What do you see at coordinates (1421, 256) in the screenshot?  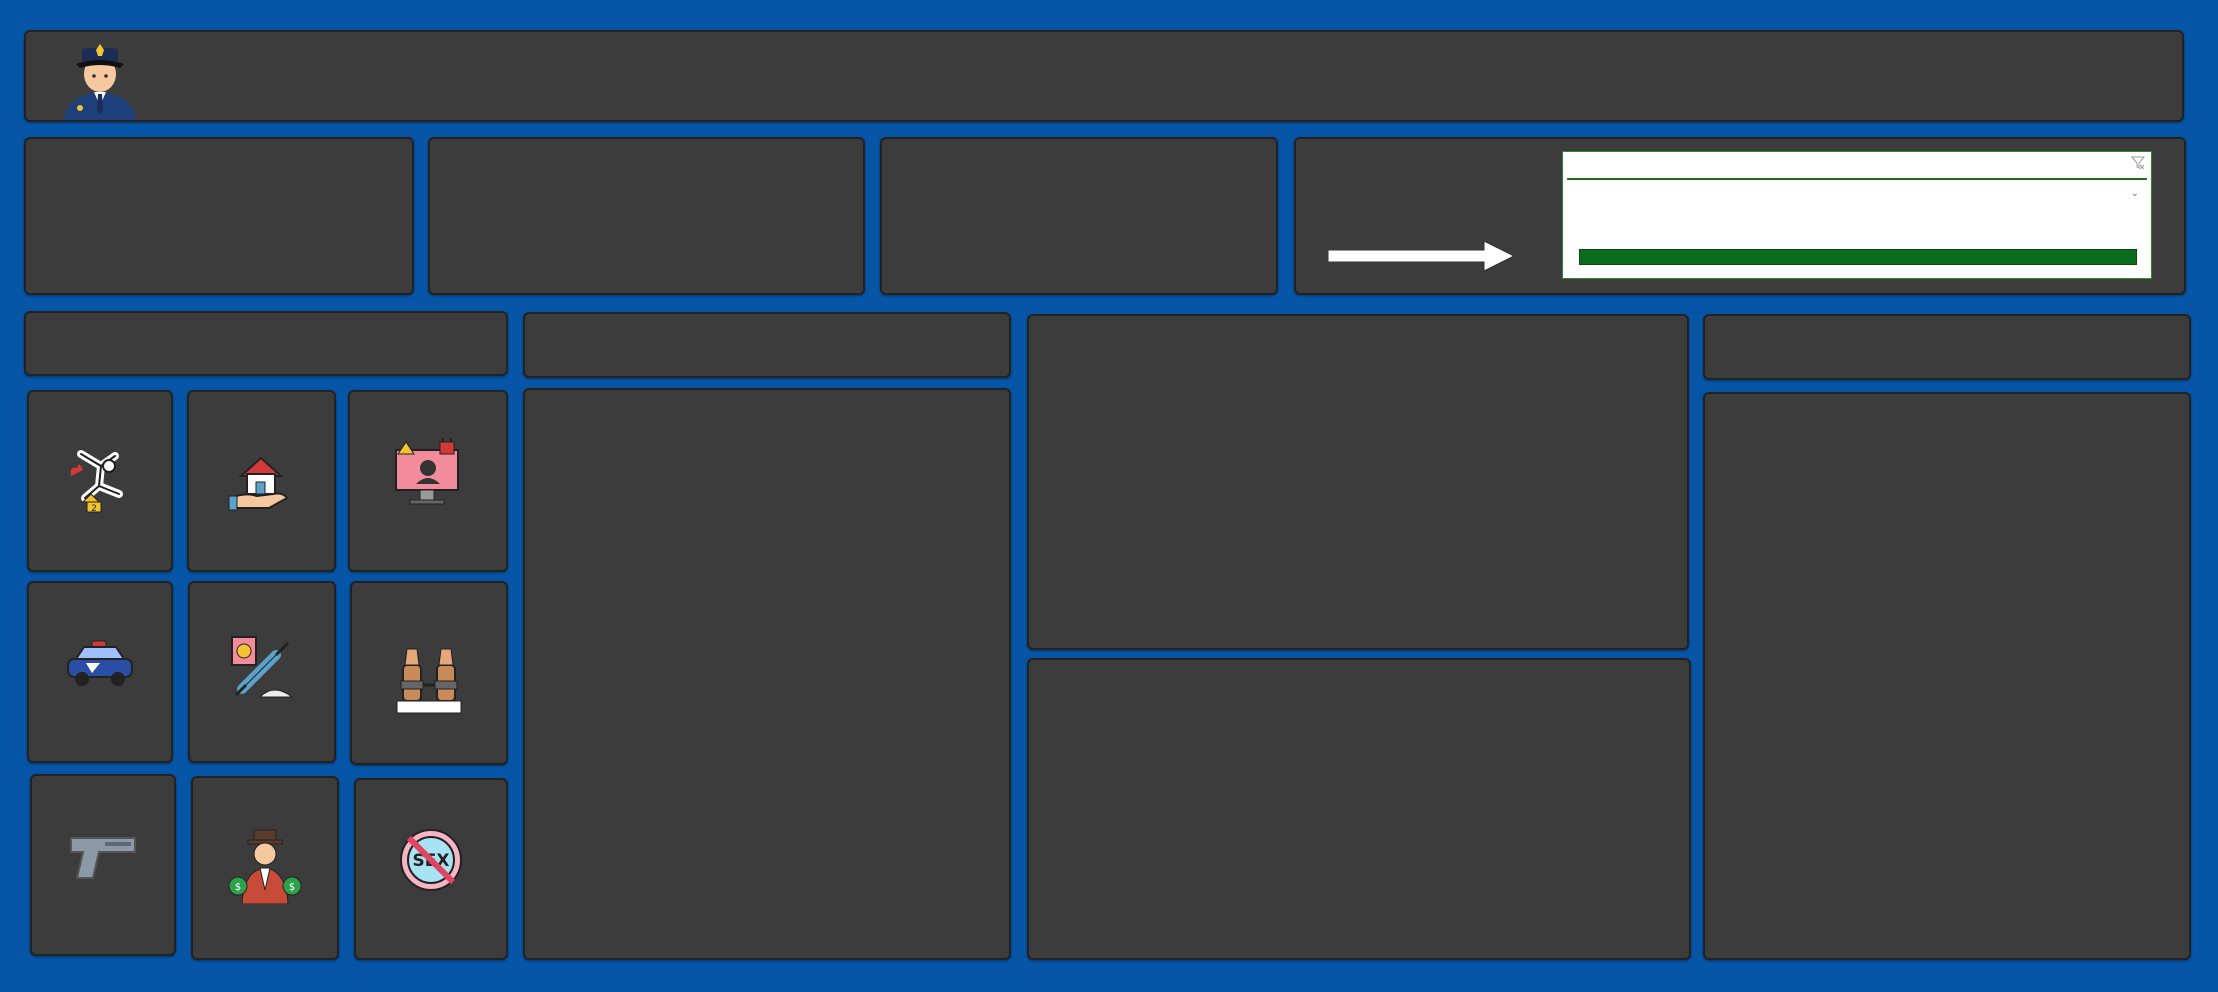 I see `arrow-right-icon` at bounding box center [1421, 256].